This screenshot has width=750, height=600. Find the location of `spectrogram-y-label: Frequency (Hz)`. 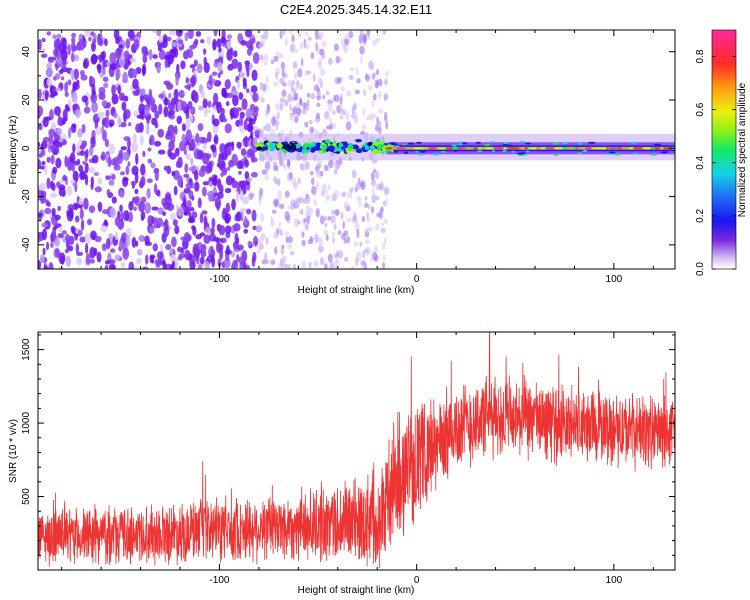

spectrogram-y-label: Frequency (Hz) is located at coordinates (13, 150).